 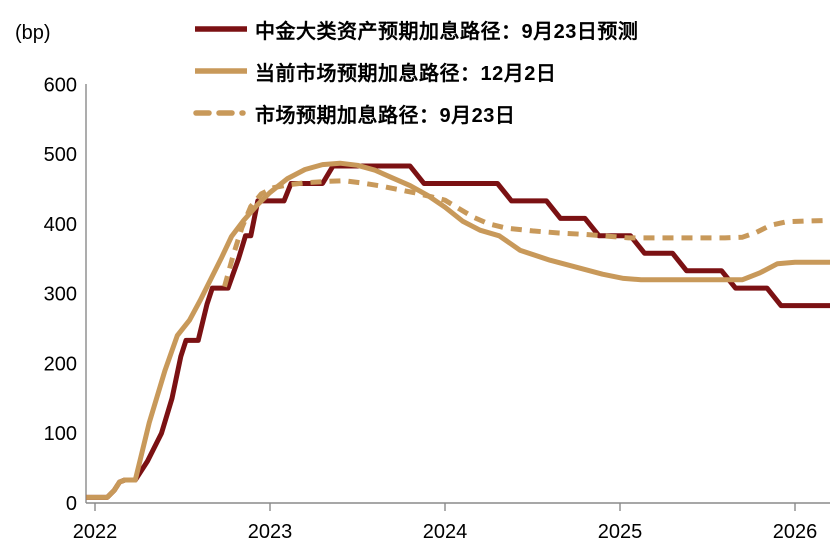 I want to click on x-tick-label: 2022, so click(x=95, y=532).